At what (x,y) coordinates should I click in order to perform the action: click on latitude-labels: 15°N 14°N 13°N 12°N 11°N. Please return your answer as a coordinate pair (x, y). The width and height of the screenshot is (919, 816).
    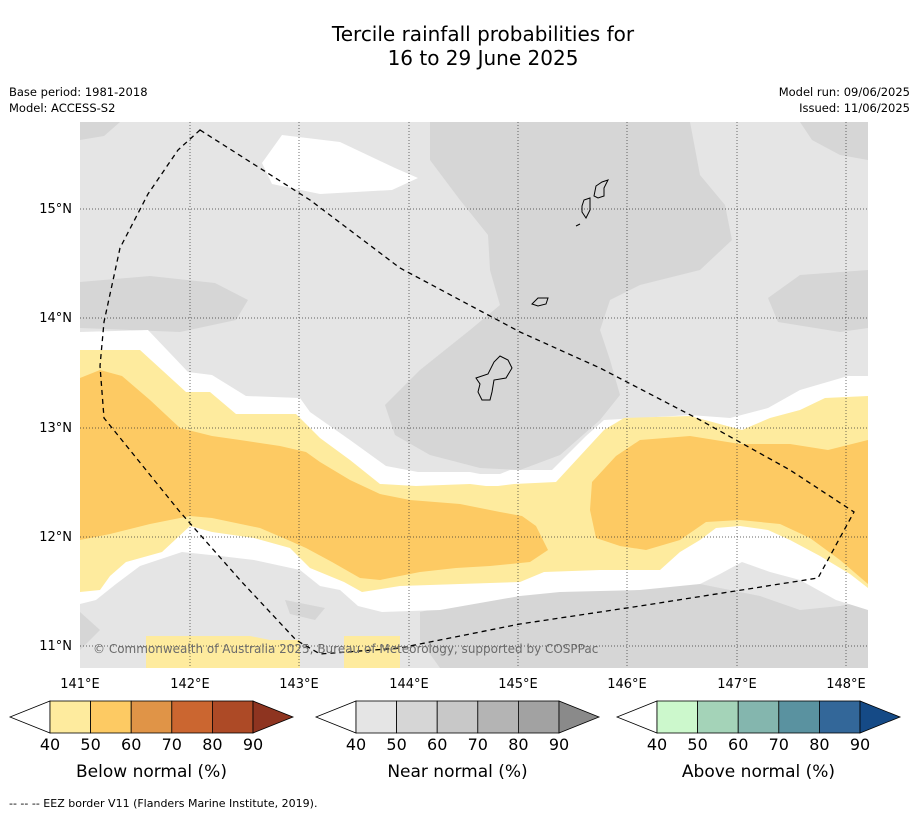
    Looking at the image, I should click on (55, 428).